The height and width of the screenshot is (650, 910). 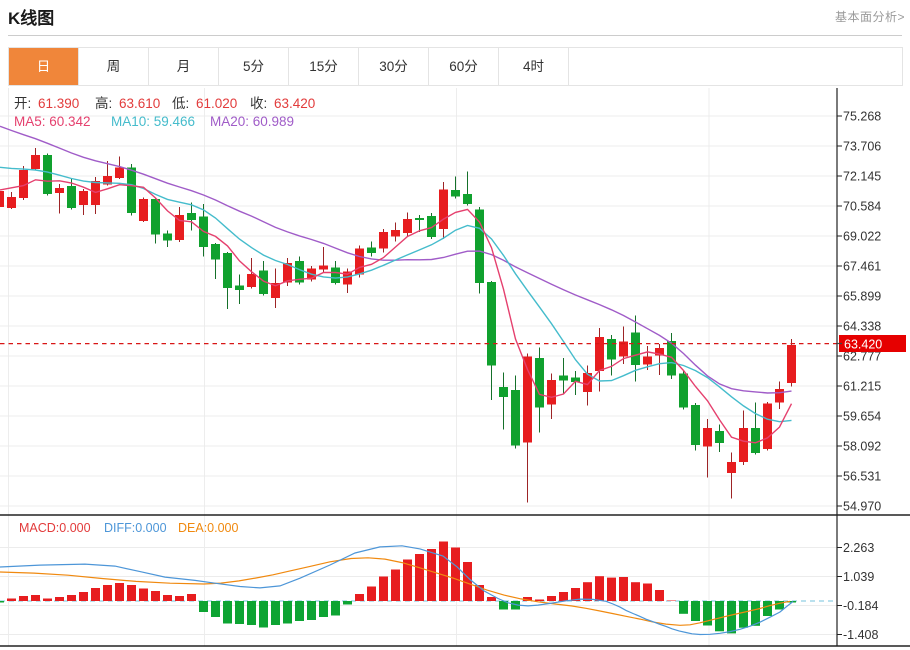 I want to click on svg-text: 70.584, so click(x=862, y=207).